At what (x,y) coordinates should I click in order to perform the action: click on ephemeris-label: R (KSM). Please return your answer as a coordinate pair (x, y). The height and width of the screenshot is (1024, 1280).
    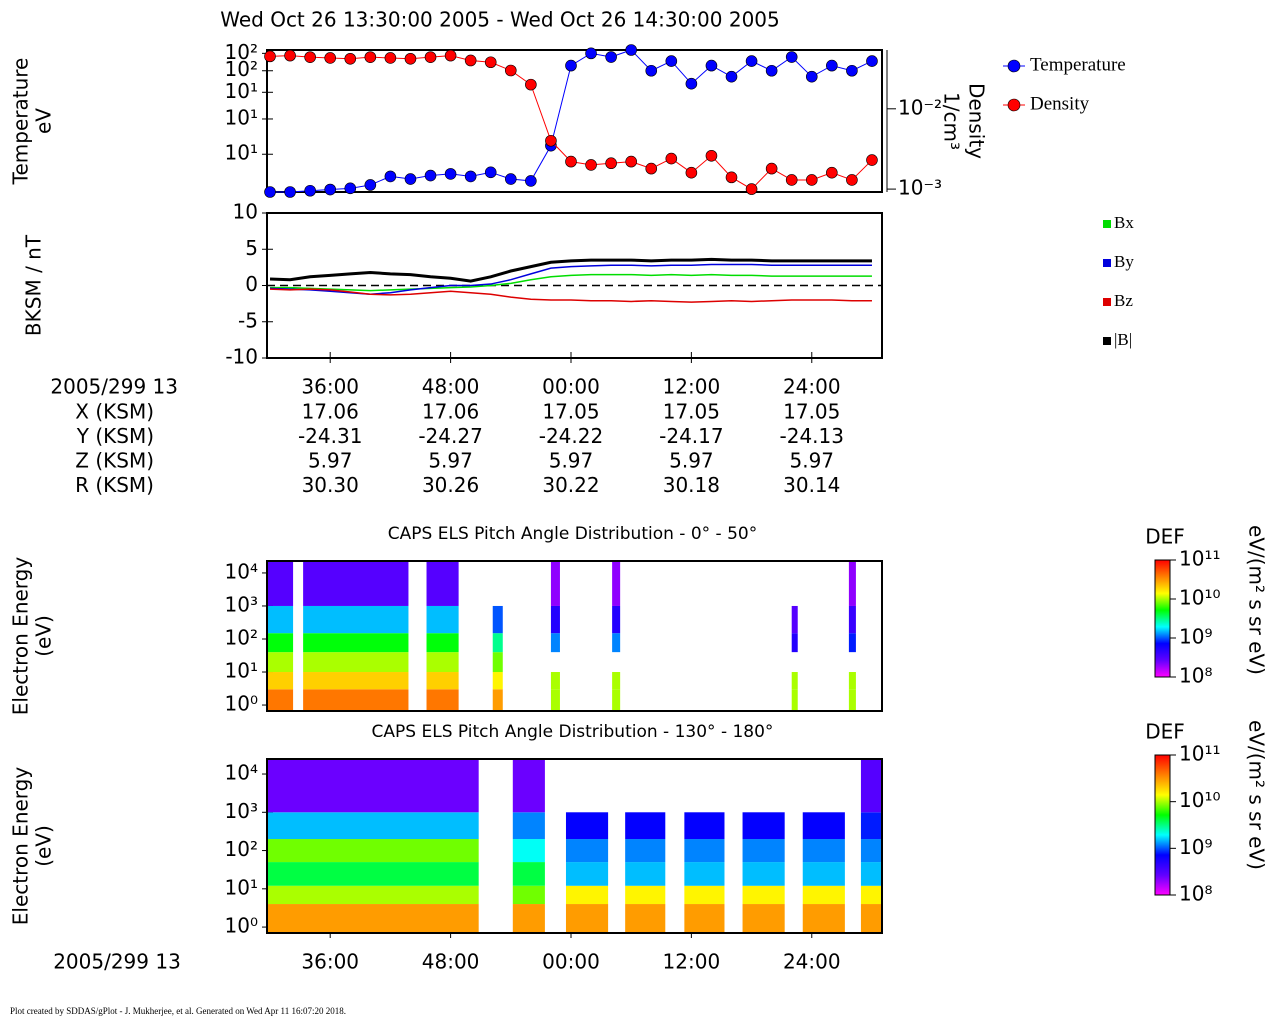
    Looking at the image, I should click on (114, 485).